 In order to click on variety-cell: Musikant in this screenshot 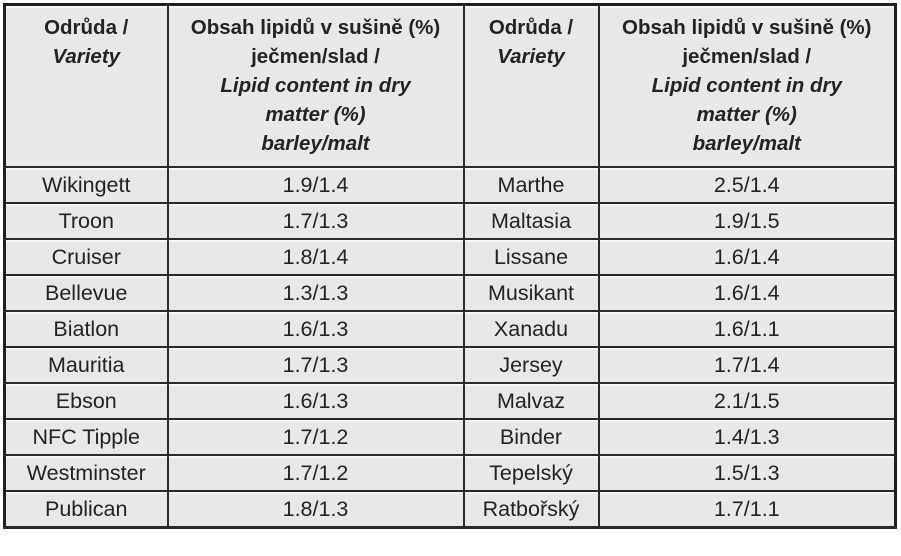, I will do `click(531, 293)`.